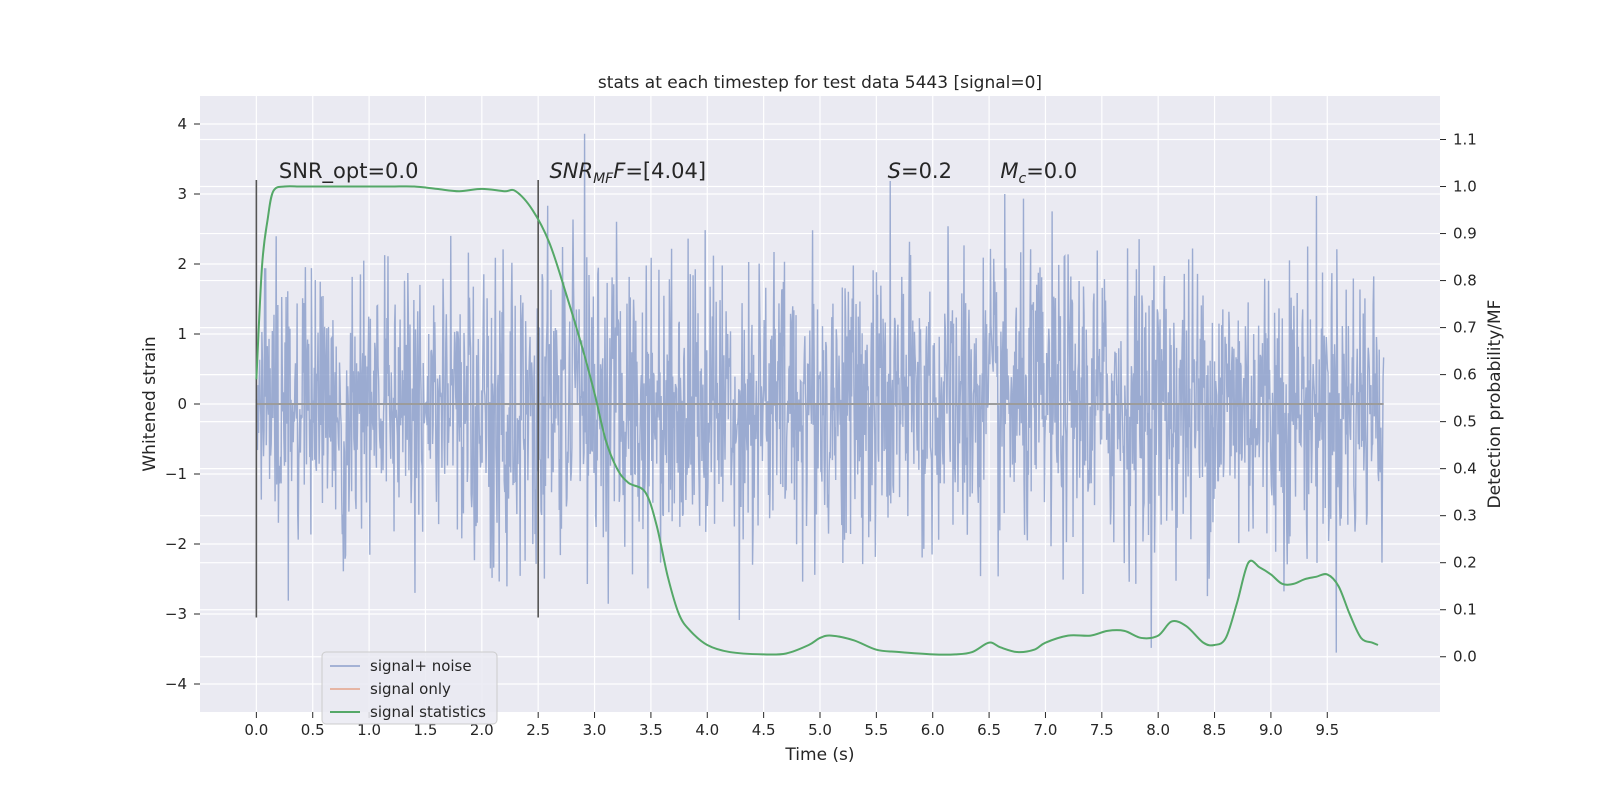 The image size is (1600, 800). Describe the element at coordinates (1327, 730) in the screenshot. I see `x-tick-label-19: 9.5` at that location.